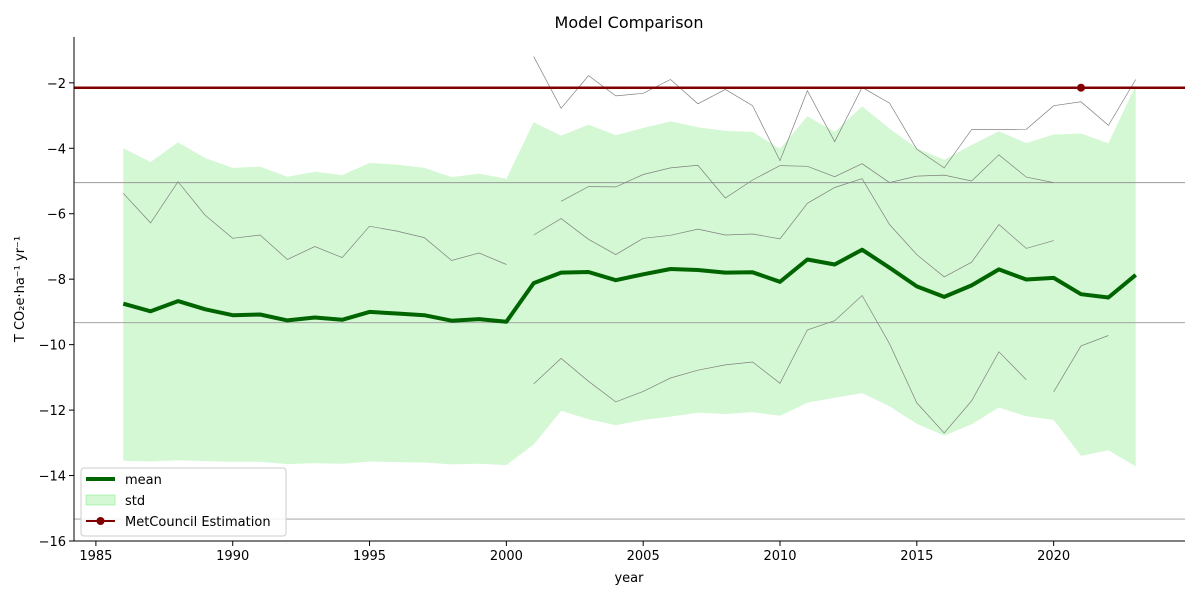 This screenshot has height=600, width=1200. What do you see at coordinates (369, 556) in the screenshot?
I see `x-tick-label: 1995` at bounding box center [369, 556].